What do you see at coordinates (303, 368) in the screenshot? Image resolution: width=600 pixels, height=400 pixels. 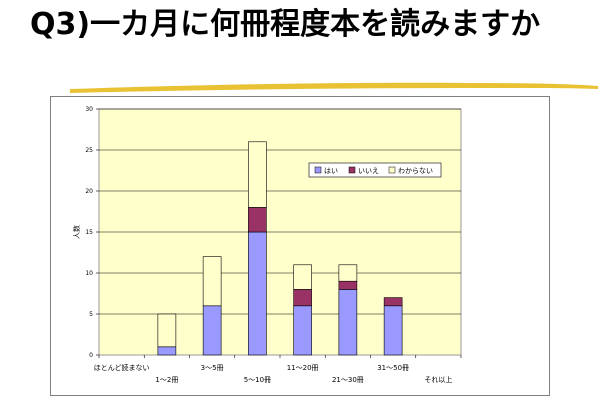 I see `x-category-label-4: 11～20冊` at bounding box center [303, 368].